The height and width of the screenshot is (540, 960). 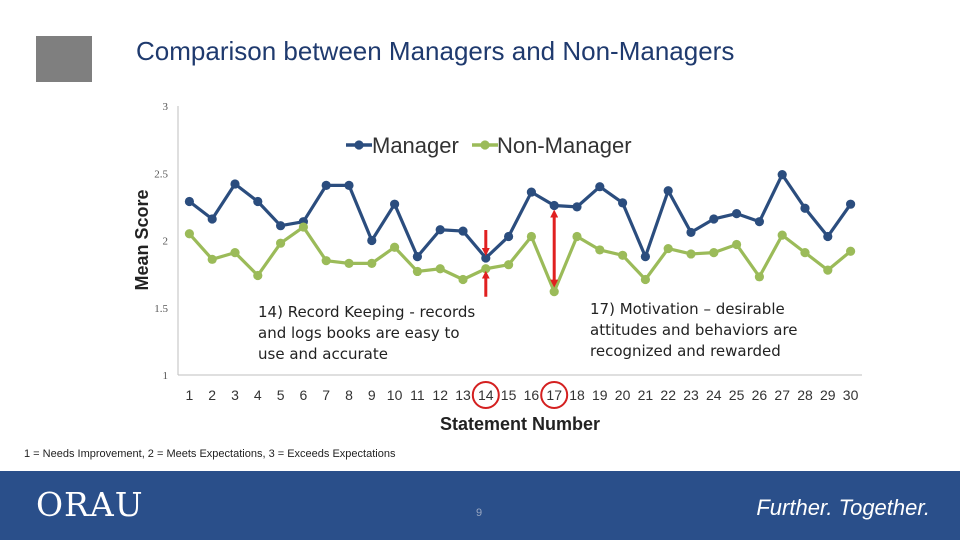 What do you see at coordinates (843, 507) in the screenshot?
I see `tagline: Further. Together.` at bounding box center [843, 507].